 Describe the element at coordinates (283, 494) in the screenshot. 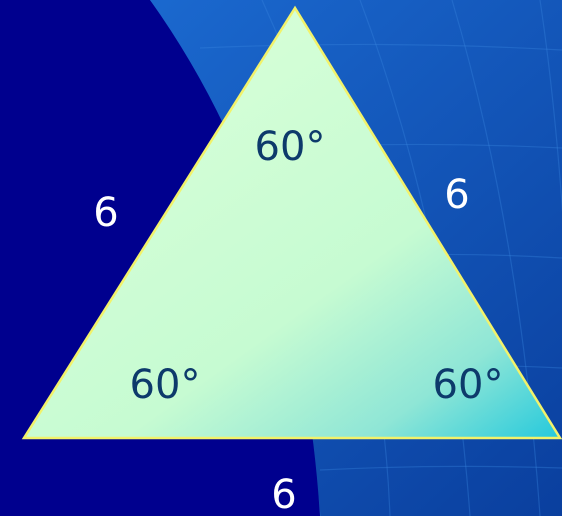

I see `side-label-bottom: 6` at that location.